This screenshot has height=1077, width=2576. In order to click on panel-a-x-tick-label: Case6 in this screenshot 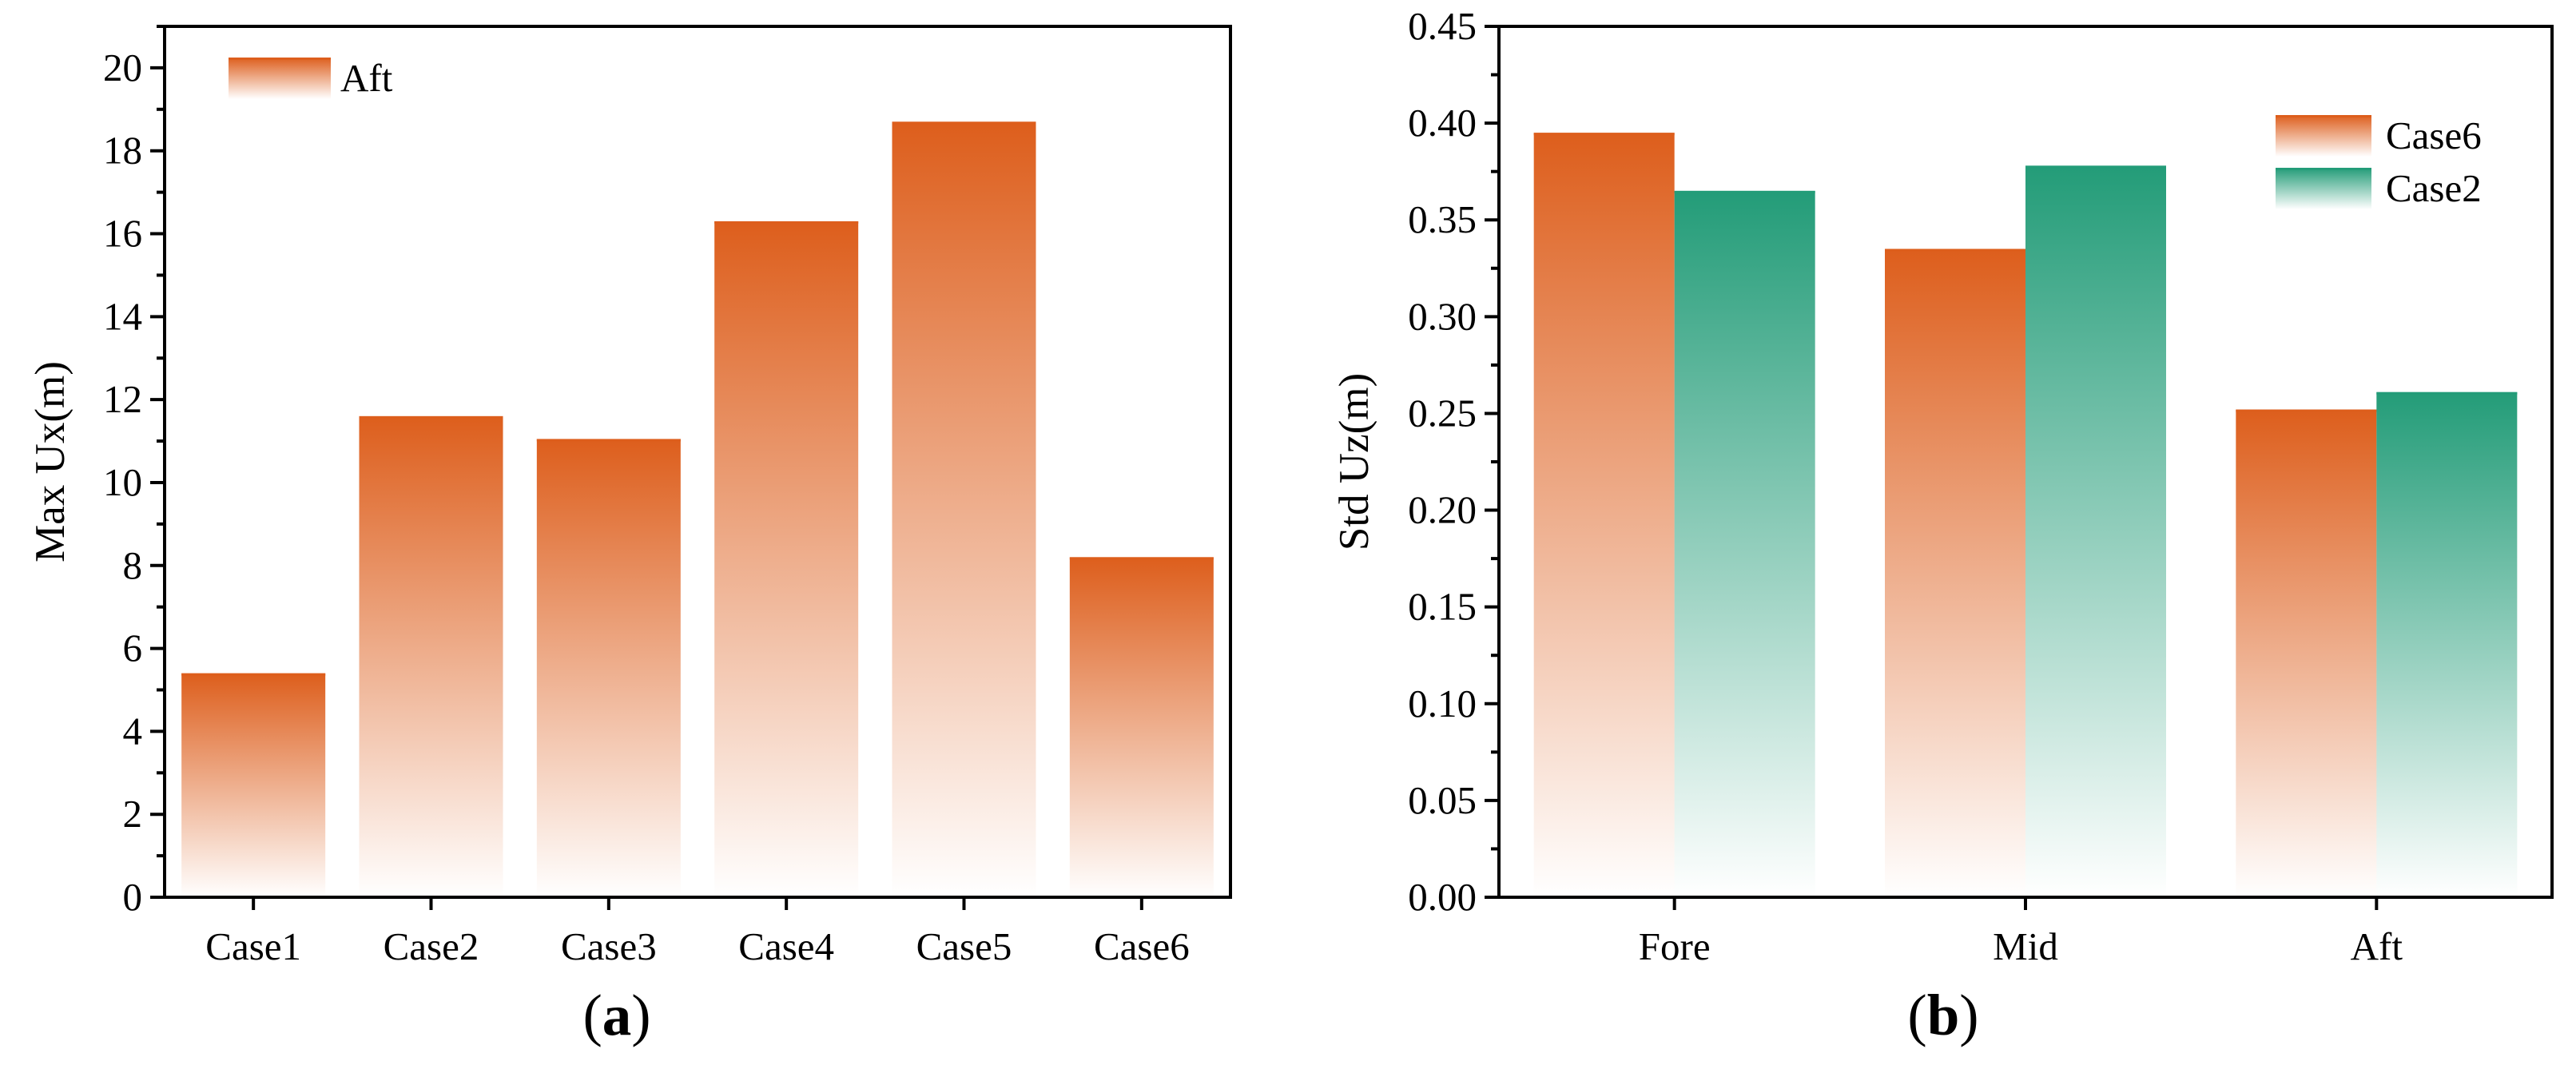, I will do `click(1142, 946)`.